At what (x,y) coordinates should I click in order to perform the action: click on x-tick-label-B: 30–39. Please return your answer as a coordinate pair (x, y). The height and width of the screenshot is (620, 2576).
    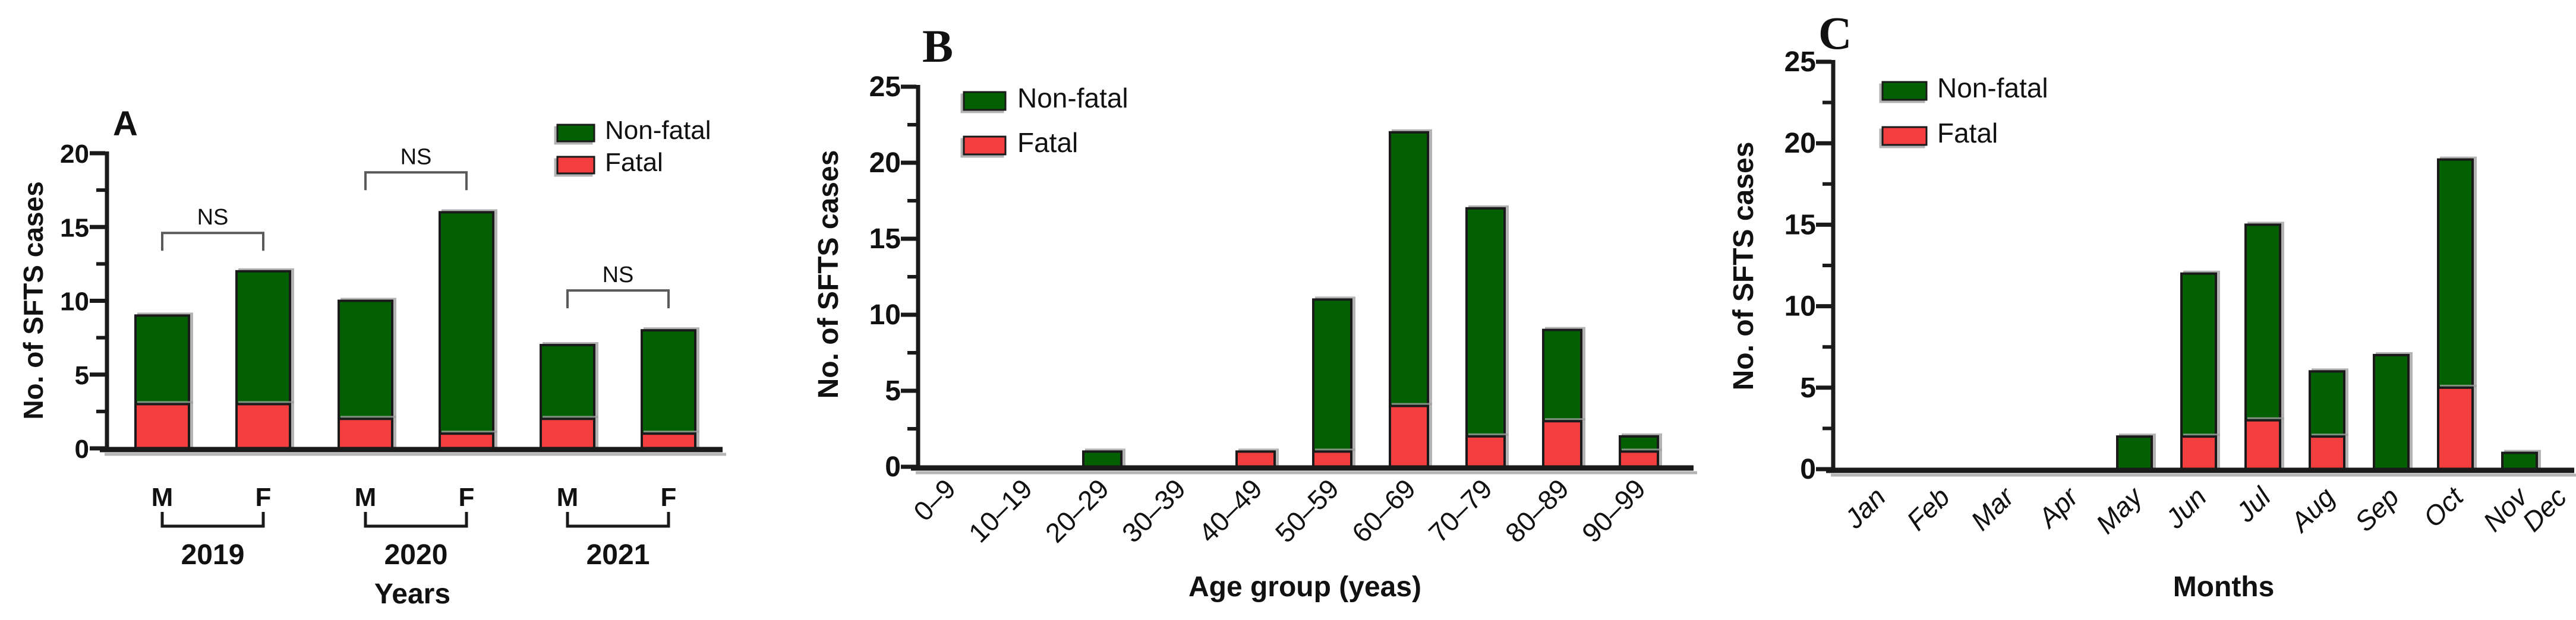
    Looking at the image, I should click on (1153, 510).